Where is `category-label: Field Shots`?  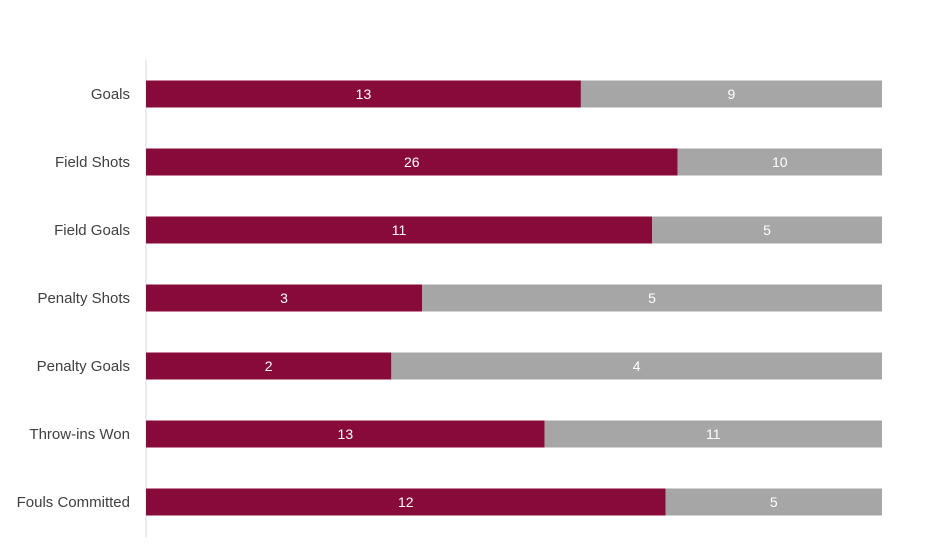 category-label: Field Shots is located at coordinates (92, 162).